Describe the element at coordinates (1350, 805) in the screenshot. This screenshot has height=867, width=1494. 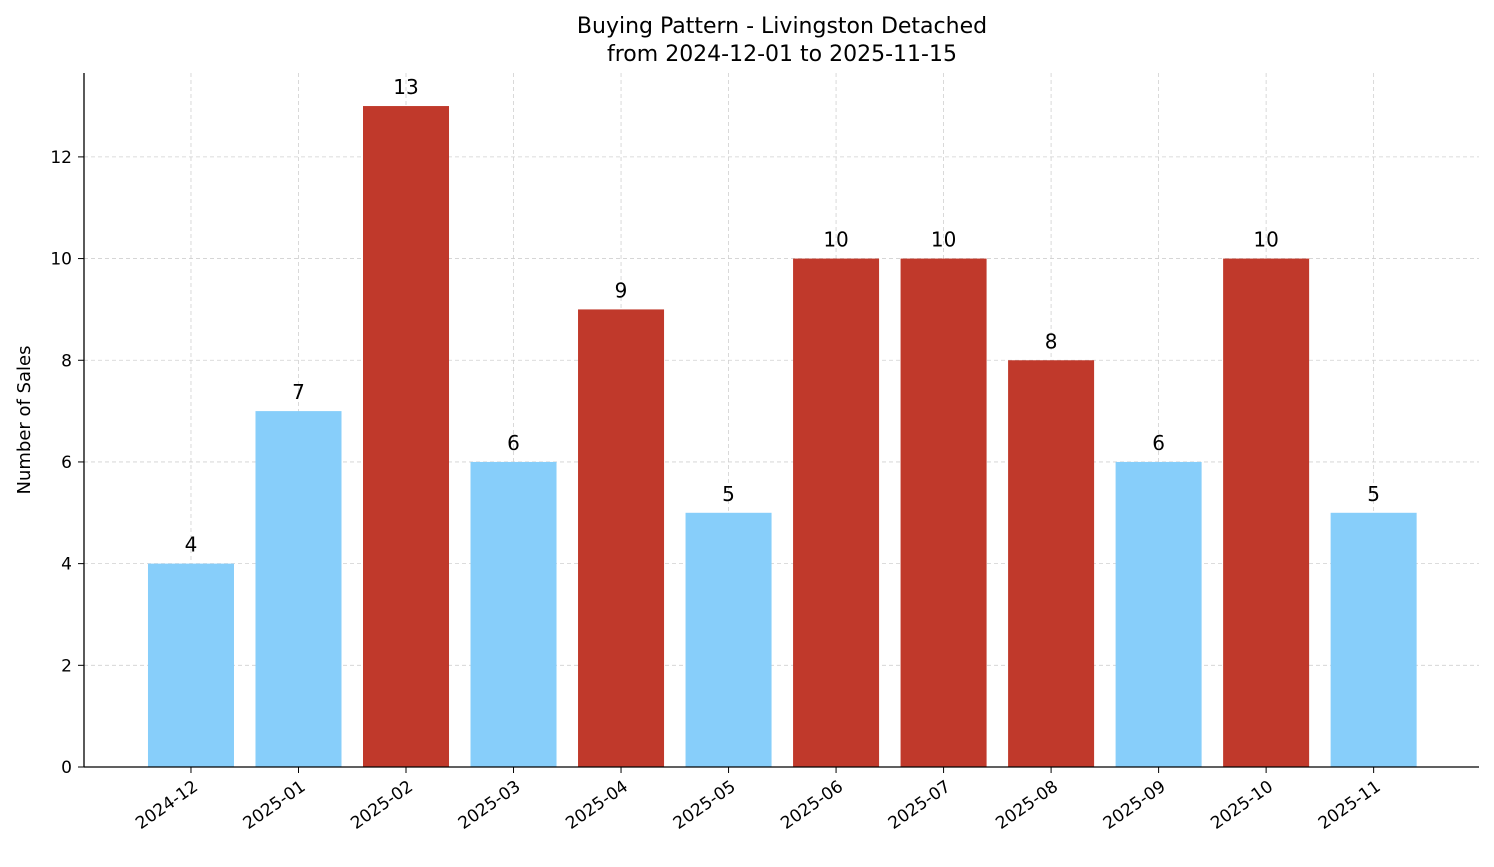
I see `x-tick-label: 2025-11` at that location.